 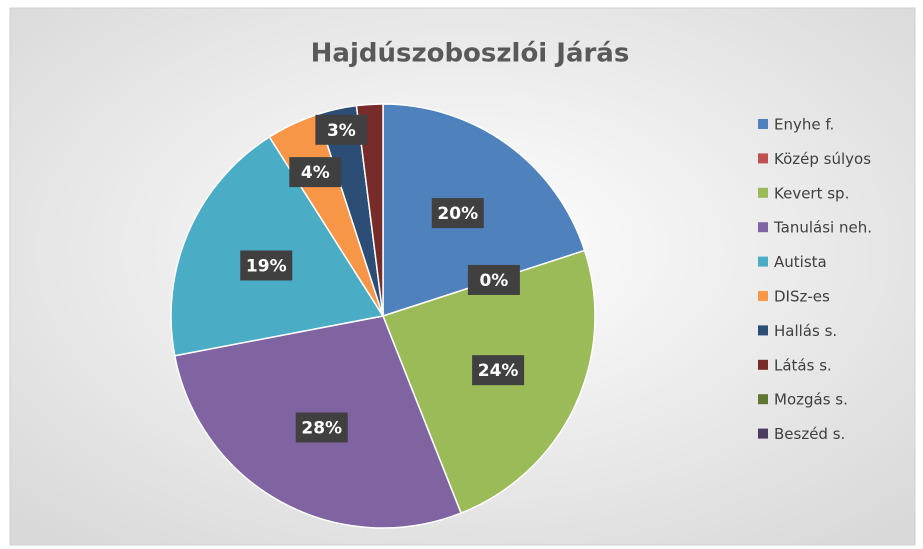 What do you see at coordinates (802, 297) in the screenshot?
I see `legend-label: DISz-es` at bounding box center [802, 297].